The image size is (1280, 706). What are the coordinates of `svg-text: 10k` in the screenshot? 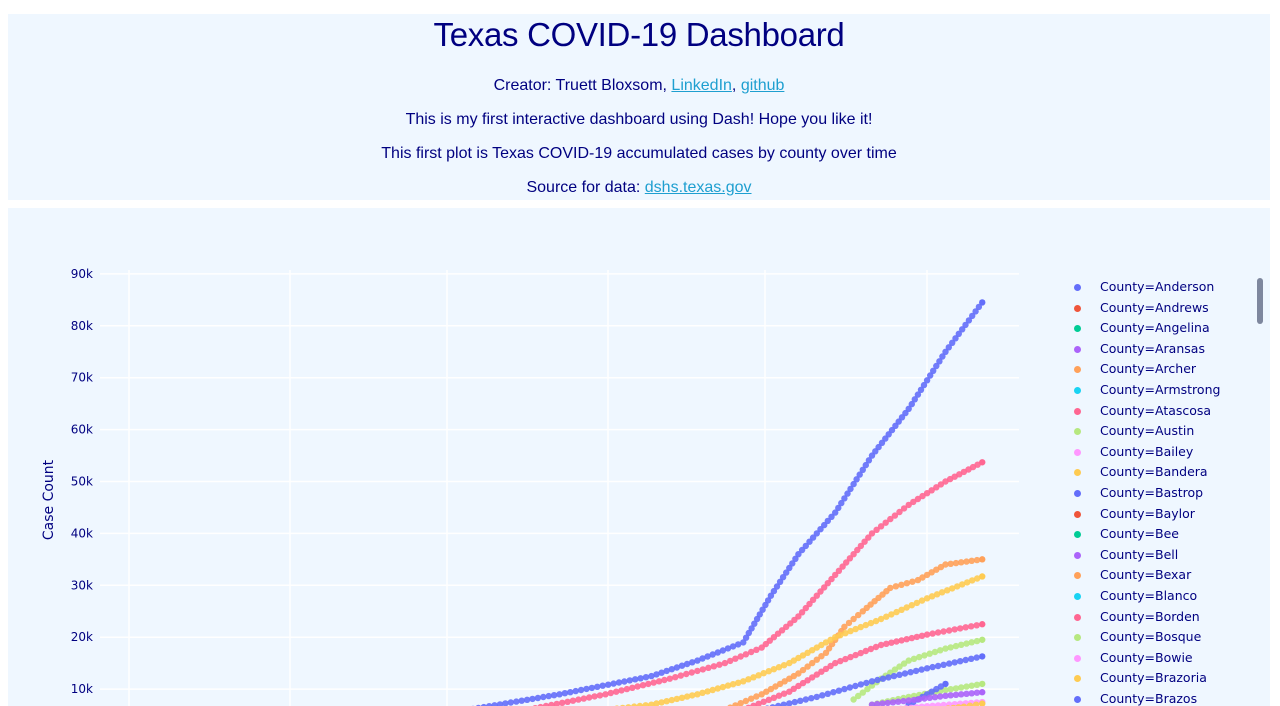 It's located at (82, 689).